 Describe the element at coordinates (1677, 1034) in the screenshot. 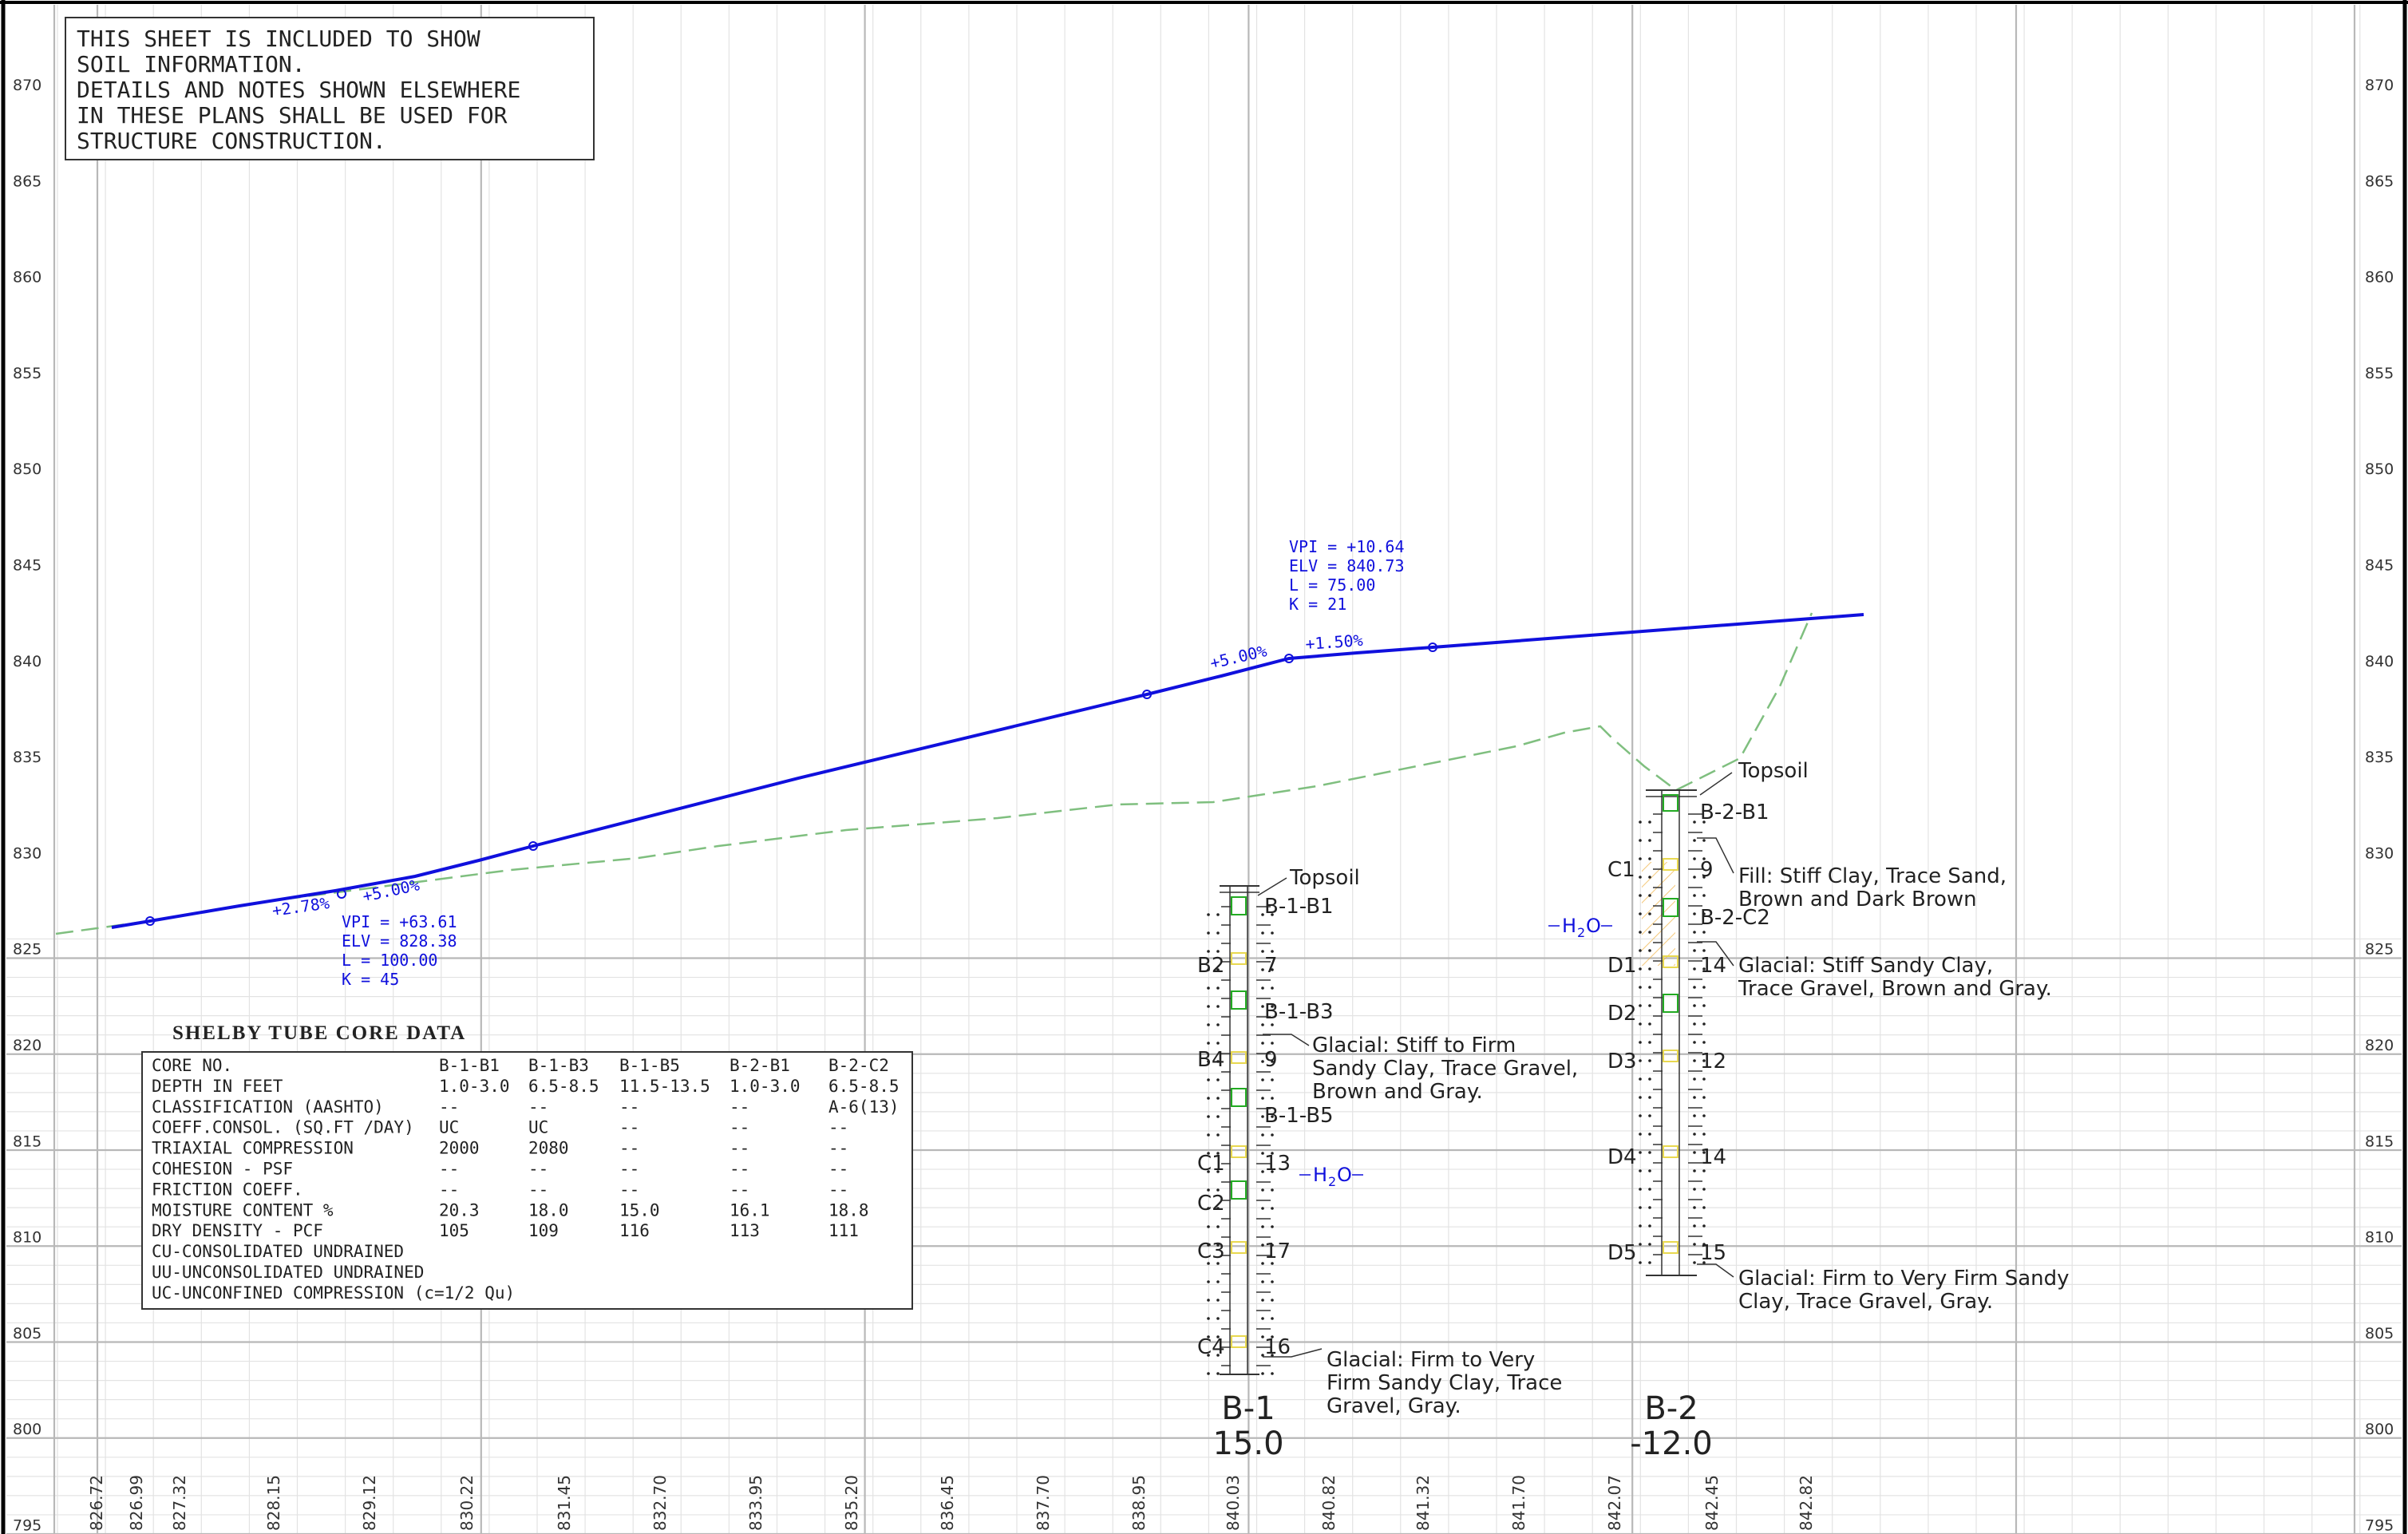

I see `boring-log-ticks` at that location.